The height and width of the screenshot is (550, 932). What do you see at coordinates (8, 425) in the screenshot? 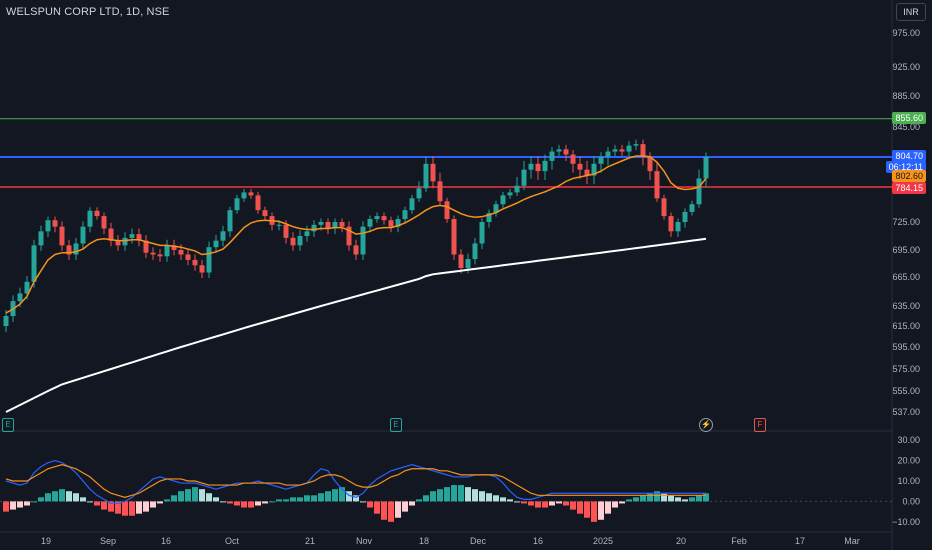
I see `earnings-marker-1: E` at bounding box center [8, 425].